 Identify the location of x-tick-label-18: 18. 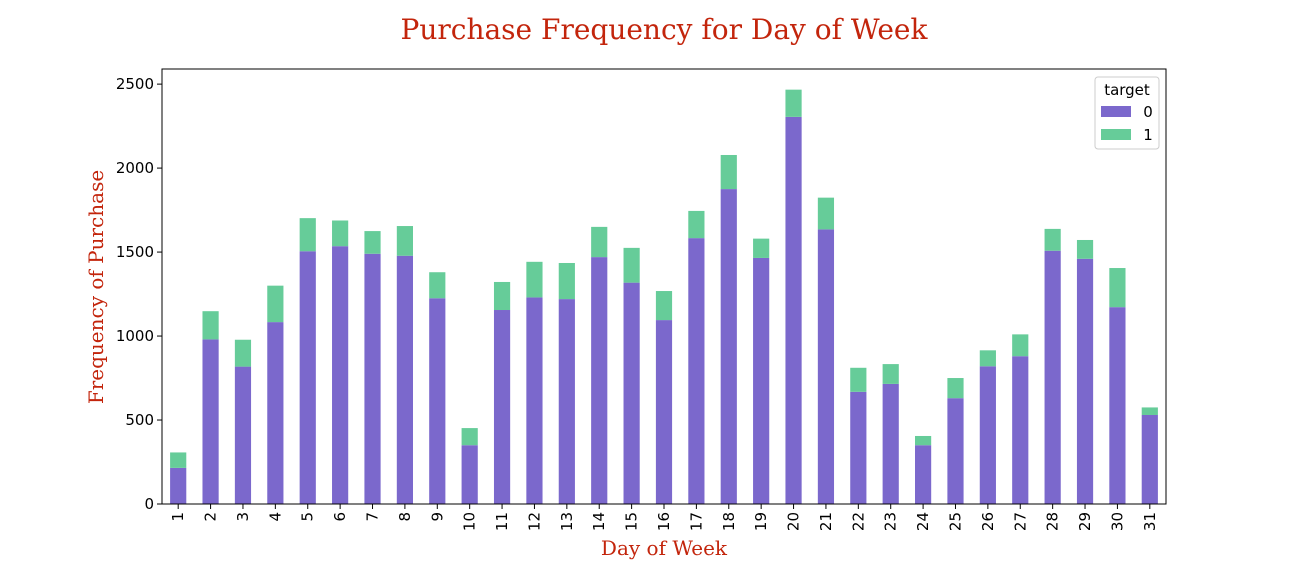
(729, 521).